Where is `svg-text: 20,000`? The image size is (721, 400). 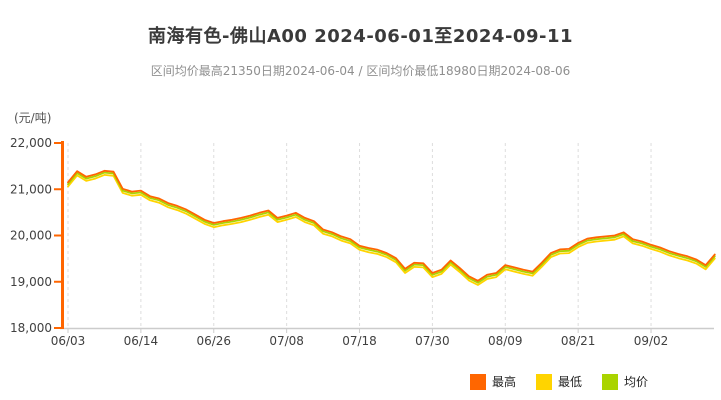
svg-text: 20,000 is located at coordinates (31, 236).